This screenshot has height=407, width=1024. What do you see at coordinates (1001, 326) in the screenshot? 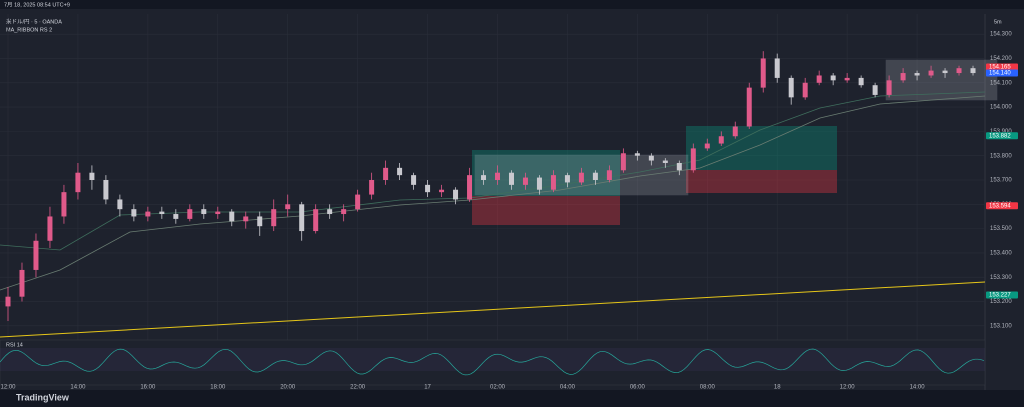
I see `y-tick-label: 153.100` at bounding box center [1001, 326].